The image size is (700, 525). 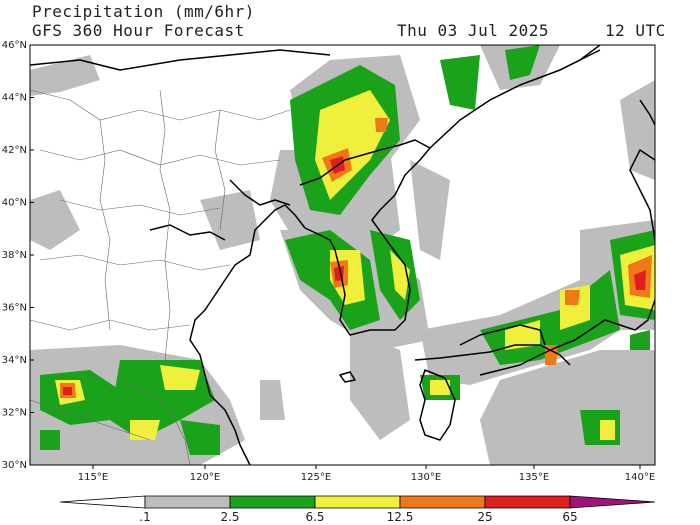 What do you see at coordinates (473, 30) in the screenshot?
I see `forecast-date: Thu 03 Jul 2025` at bounding box center [473, 30].